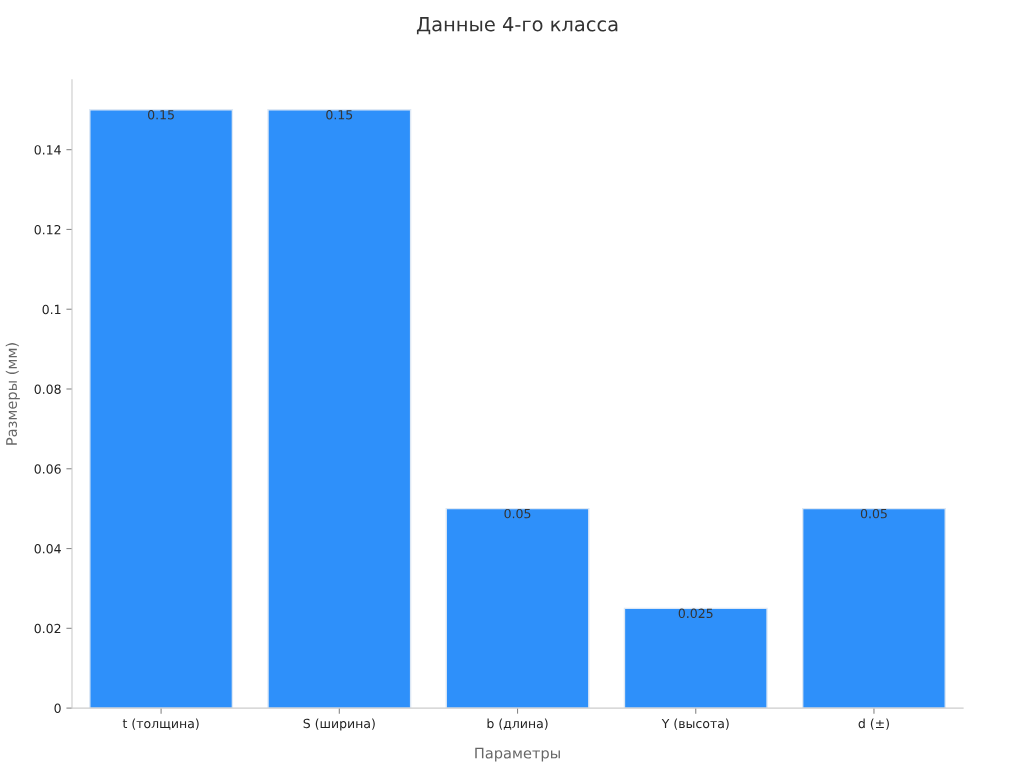  What do you see at coordinates (47, 469) in the screenshot?
I see `y-tick-label: 0.06` at bounding box center [47, 469].